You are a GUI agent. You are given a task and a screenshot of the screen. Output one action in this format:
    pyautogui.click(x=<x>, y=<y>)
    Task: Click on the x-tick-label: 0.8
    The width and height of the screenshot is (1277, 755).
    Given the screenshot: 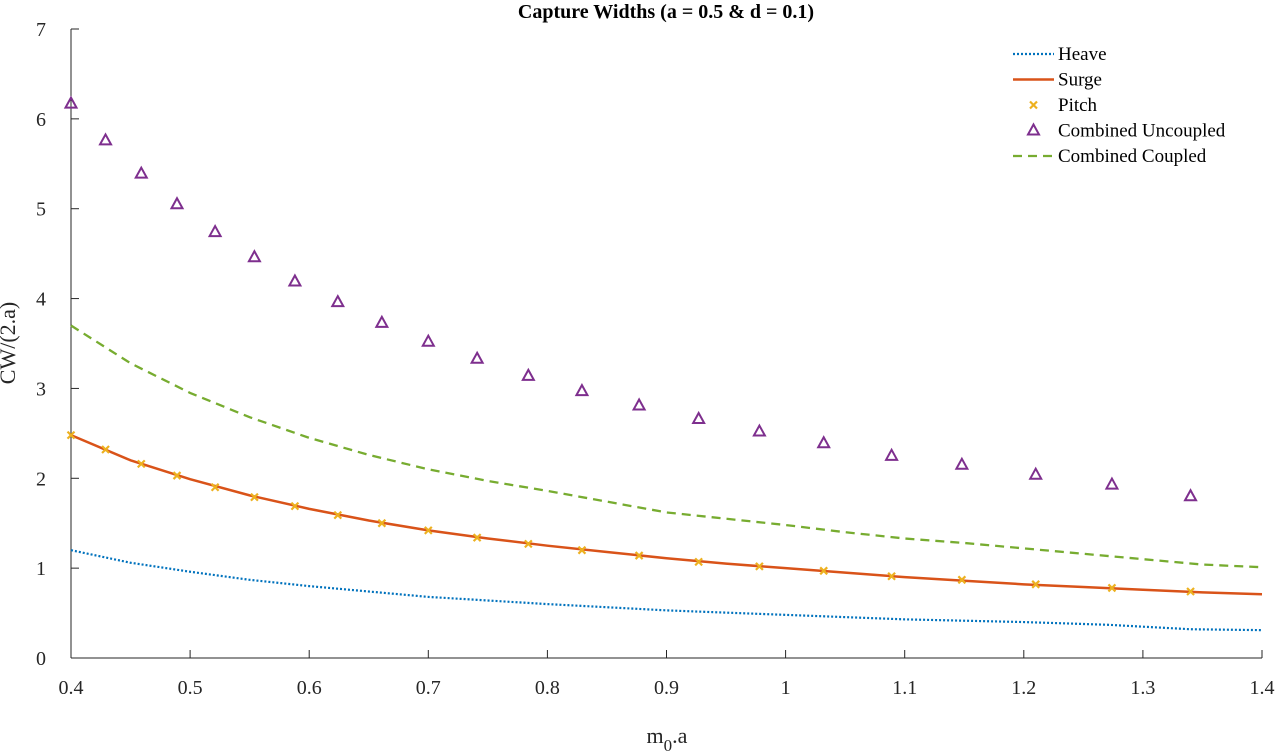 What is the action you would take?
    pyautogui.click(x=547, y=688)
    